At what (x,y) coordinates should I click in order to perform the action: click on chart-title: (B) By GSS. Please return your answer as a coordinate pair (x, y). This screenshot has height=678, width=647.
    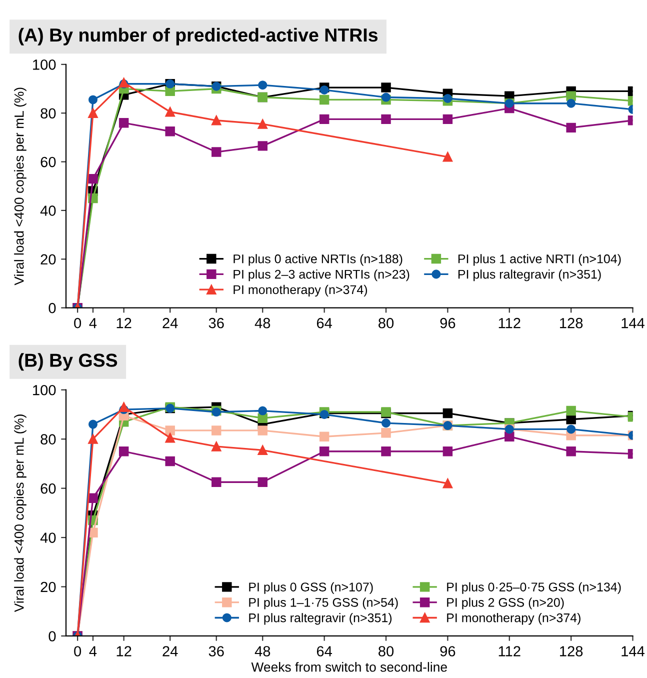
    Looking at the image, I should click on (68, 362).